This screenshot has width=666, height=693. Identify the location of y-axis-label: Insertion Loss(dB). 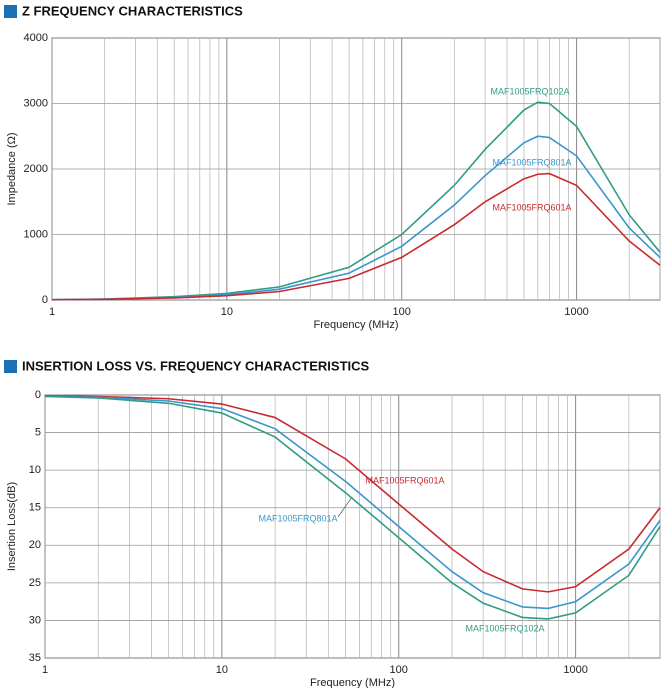
(12, 526).